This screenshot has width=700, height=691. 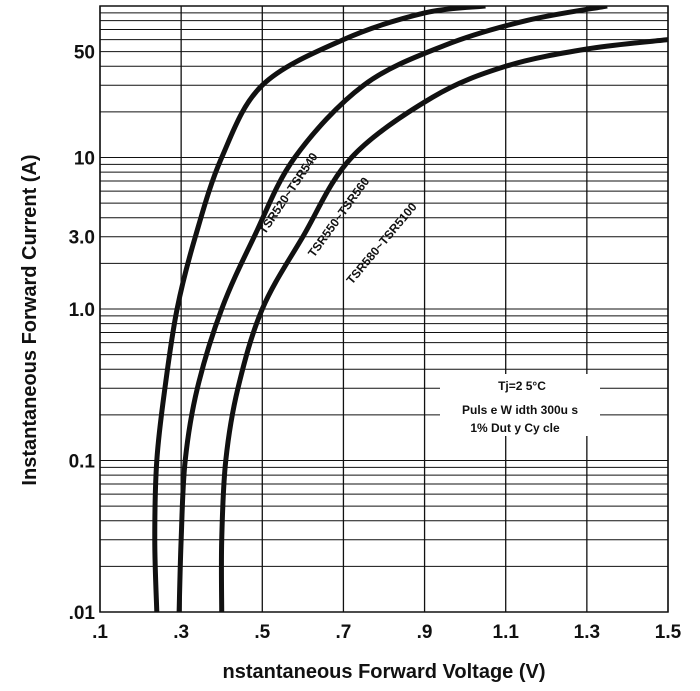 What do you see at coordinates (384, 672) in the screenshot?
I see `x-axis-title: nstantaneous Forward Voltage (V)` at bounding box center [384, 672].